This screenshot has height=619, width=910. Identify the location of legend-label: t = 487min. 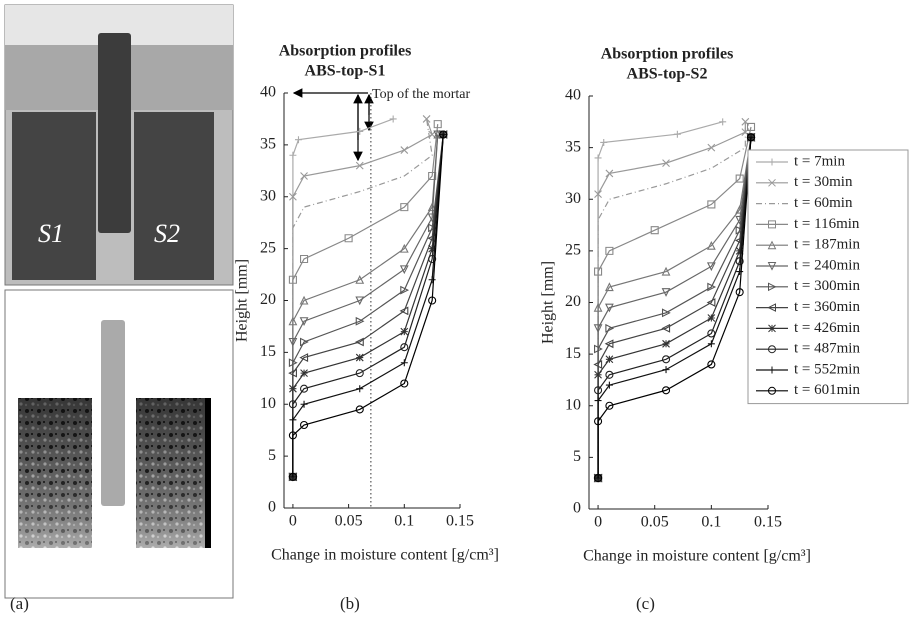
(827, 349).